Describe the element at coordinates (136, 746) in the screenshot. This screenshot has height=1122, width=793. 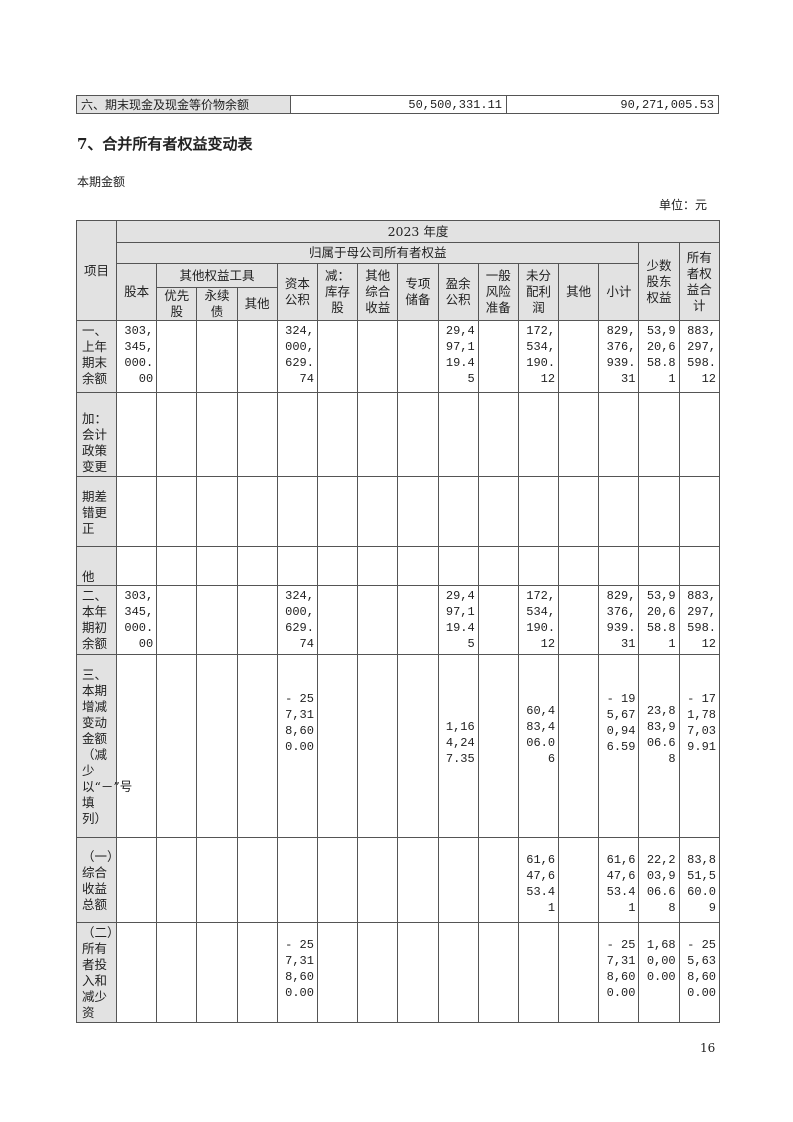
I see `cell-share-capital` at that location.